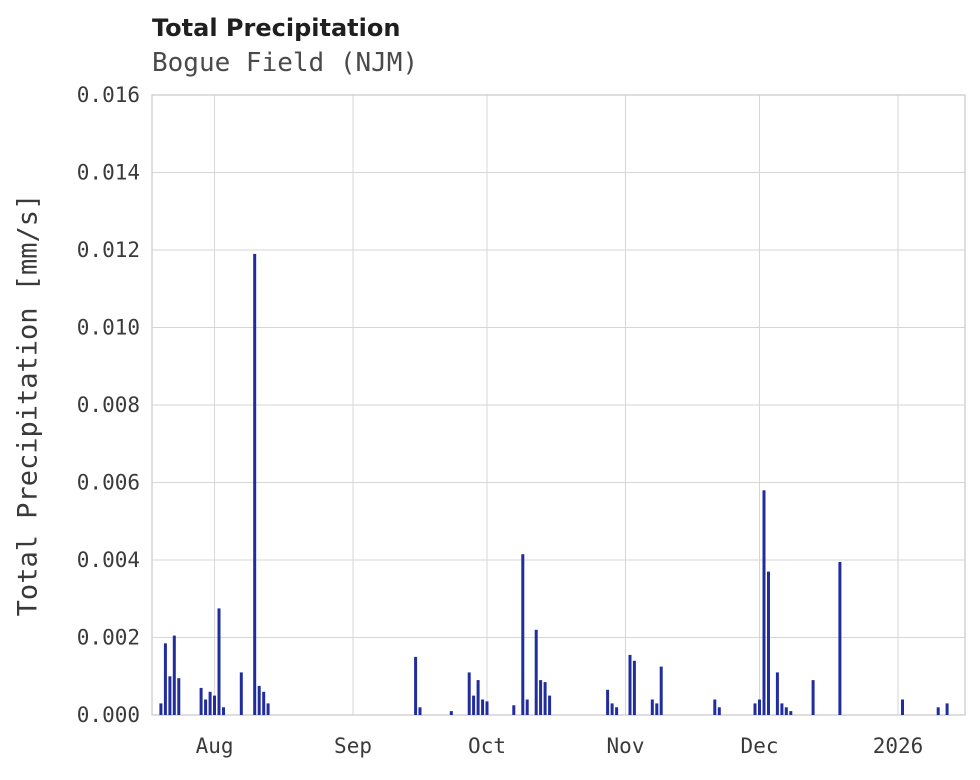 This screenshot has width=980, height=780. Describe the element at coordinates (760, 746) in the screenshot. I see `x-tick-label: Dec` at that location.